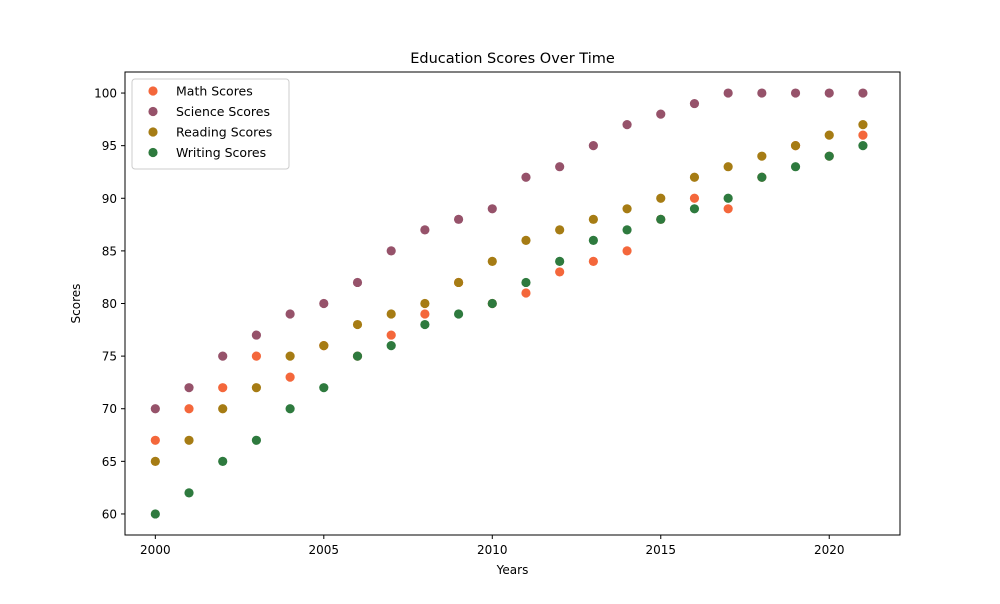 This screenshot has width=1000, height=604. I want to click on y-tick-label: 90, so click(109, 199).